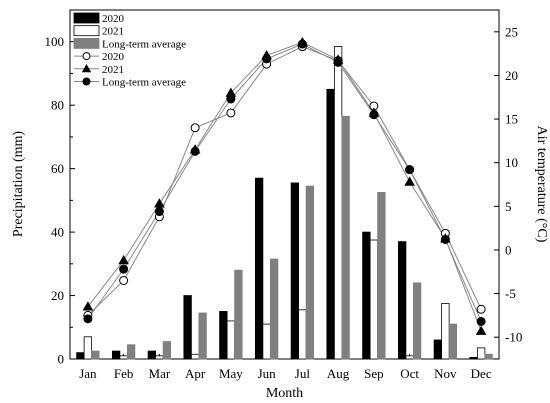 The image size is (550, 403). Describe the element at coordinates (88, 373) in the screenshot. I see `x-tick-label: Jan` at that location.